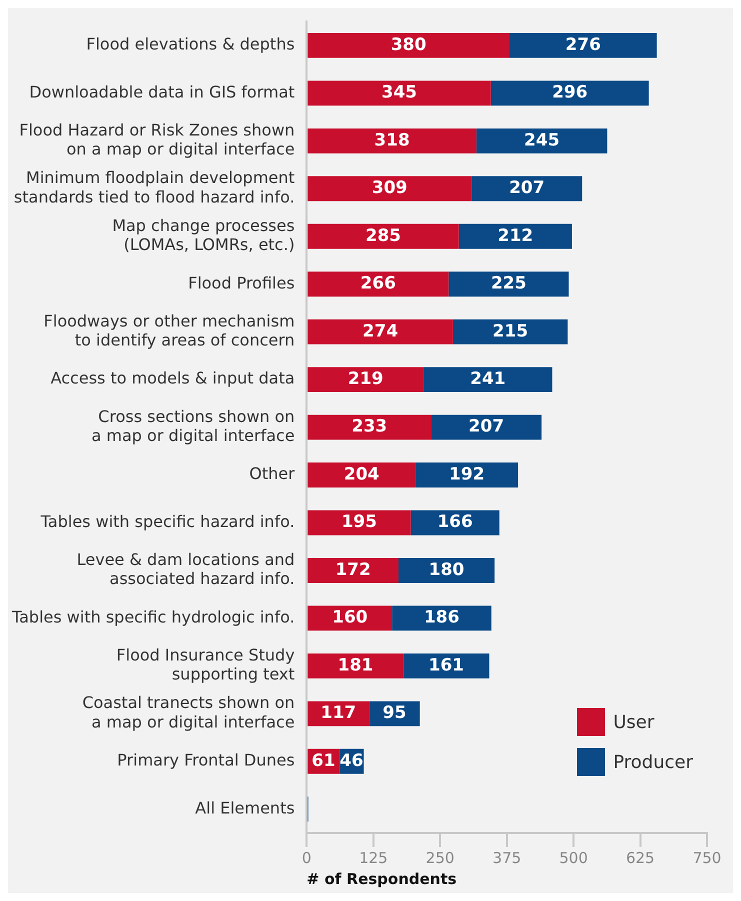  I want to click on data-label: 166, so click(455, 522).